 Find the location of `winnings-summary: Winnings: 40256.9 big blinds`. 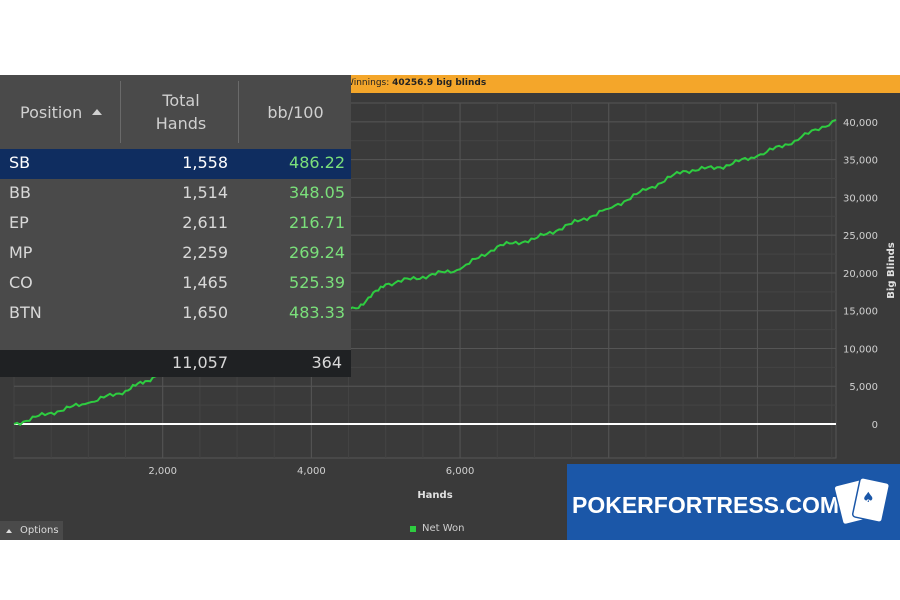

winnings-summary: Winnings: 40256.9 big blinds is located at coordinates (415, 83).